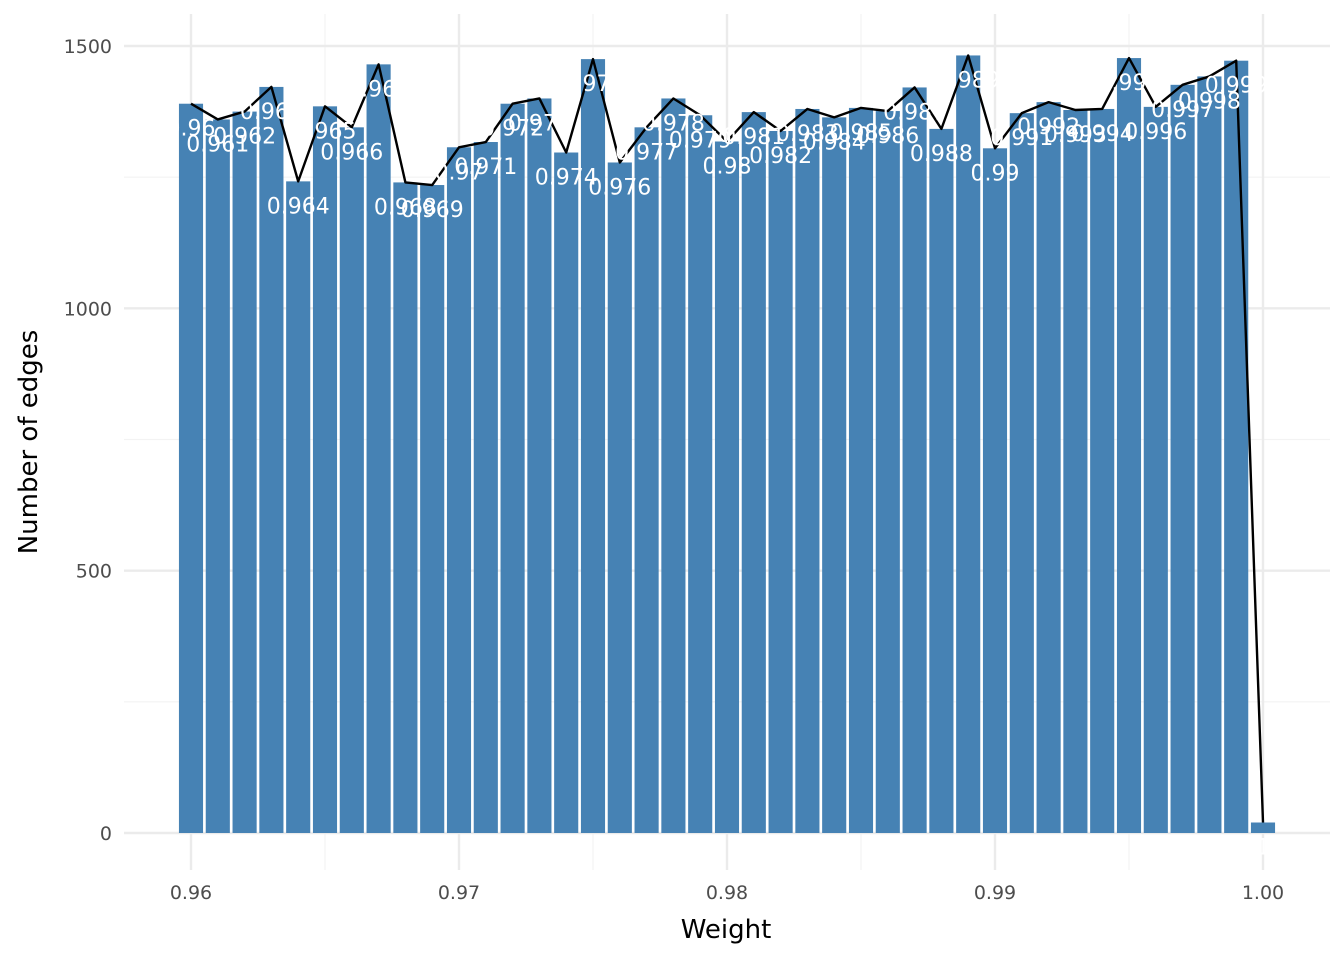 This screenshot has width=1344, height=960. What do you see at coordinates (191, 893) in the screenshot?
I see `x-tick-label: 0.96` at bounding box center [191, 893].